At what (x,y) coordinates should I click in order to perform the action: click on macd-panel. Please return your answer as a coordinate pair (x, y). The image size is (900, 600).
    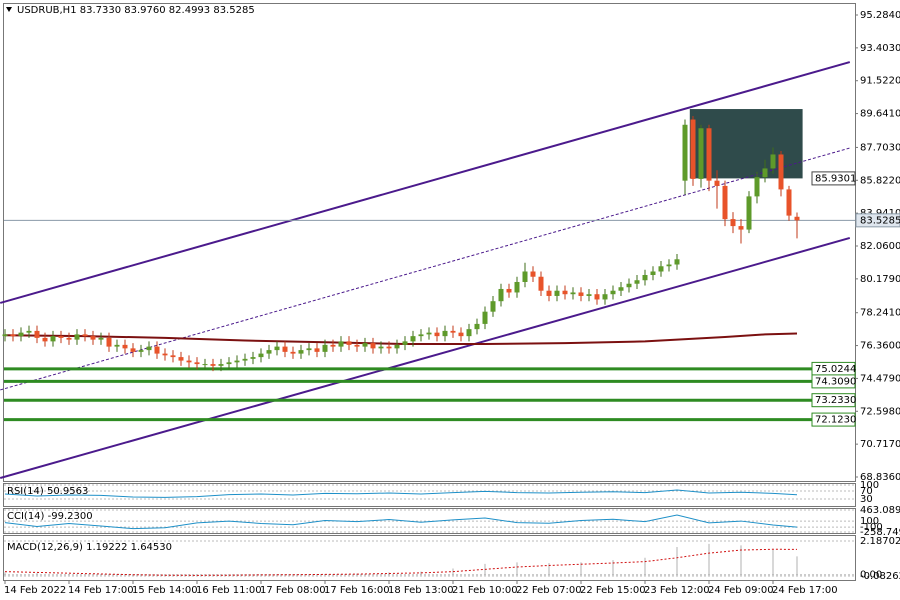
    Looking at the image, I should click on (429, 558).